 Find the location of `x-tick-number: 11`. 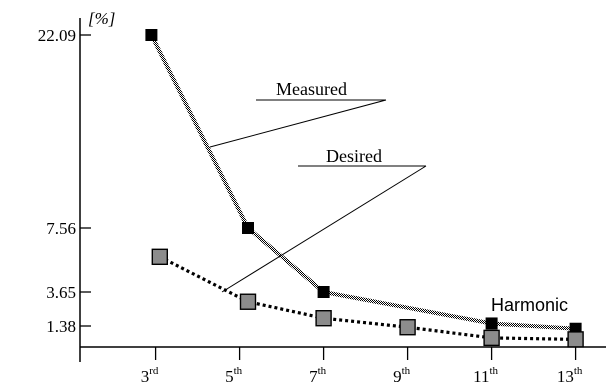

x-tick-number: 11 is located at coordinates (481, 376).